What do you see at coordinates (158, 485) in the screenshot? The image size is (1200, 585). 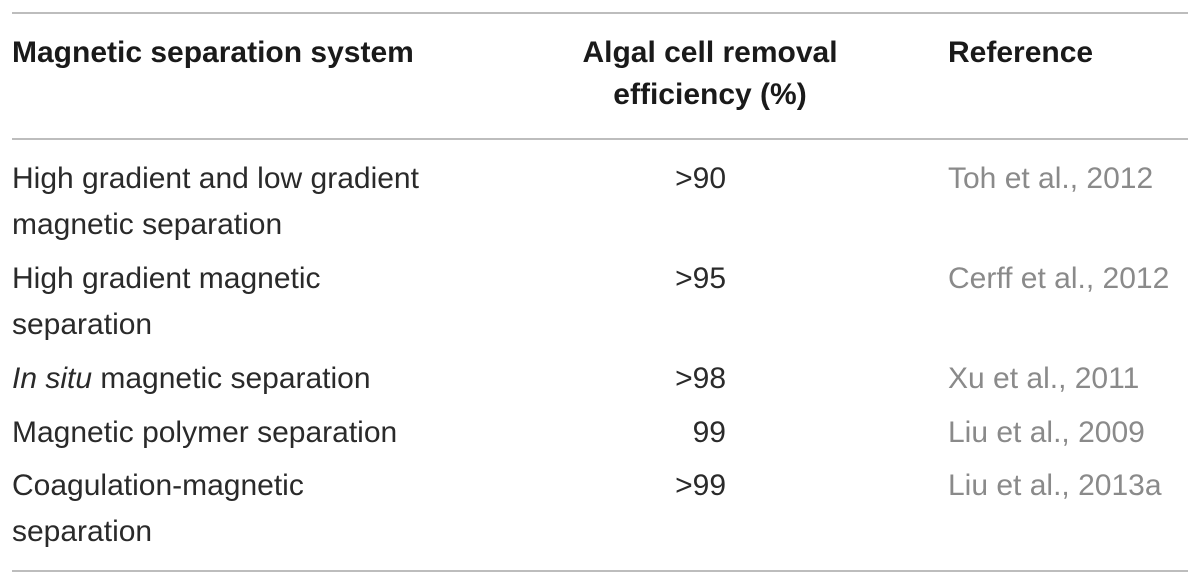 I see `row-5-system-line1: Coagulation-magnetic` at bounding box center [158, 485].